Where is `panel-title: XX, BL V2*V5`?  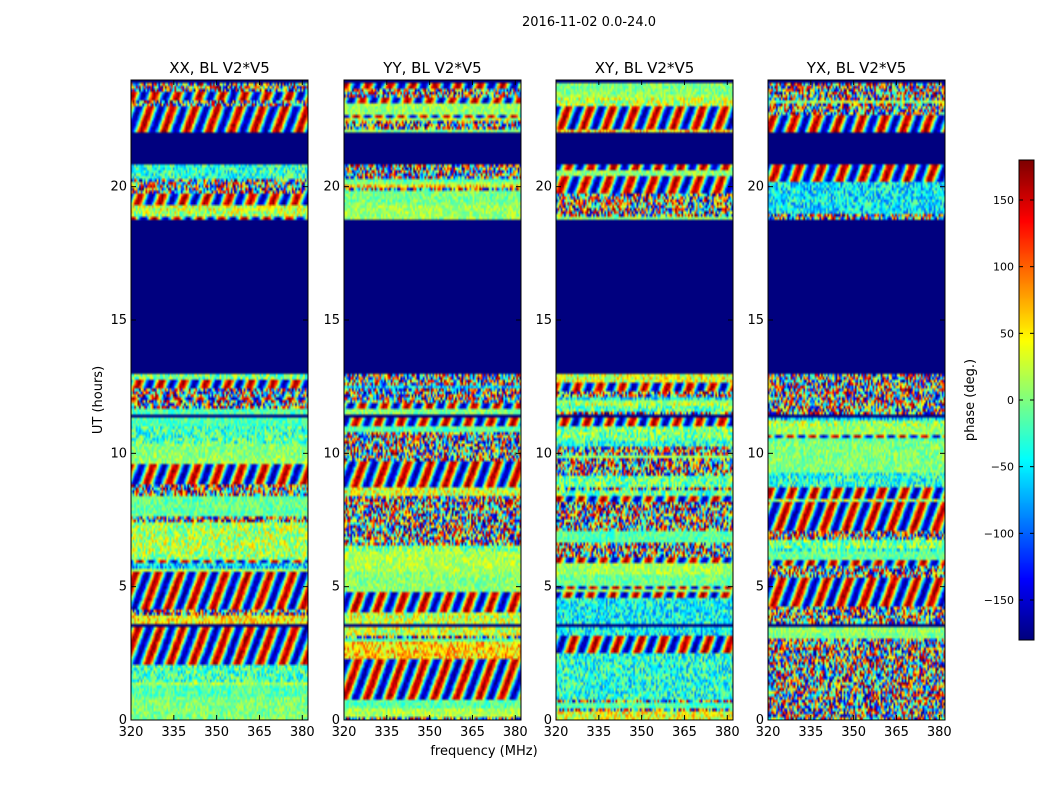 panel-title: XX, BL V2*V5 is located at coordinates (219, 68).